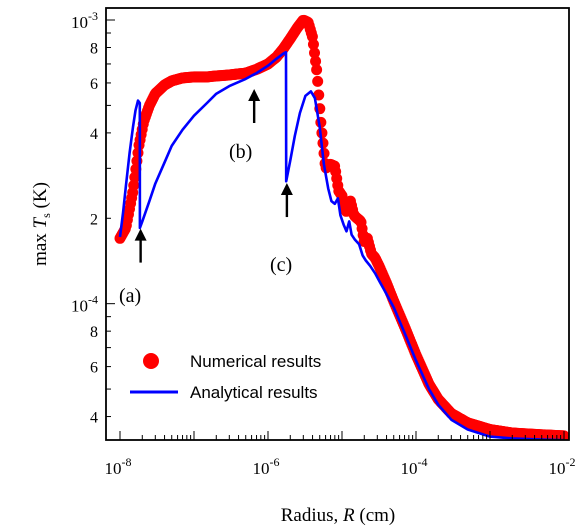  I want to click on annotation-c-arrow-head, so click(286, 189).